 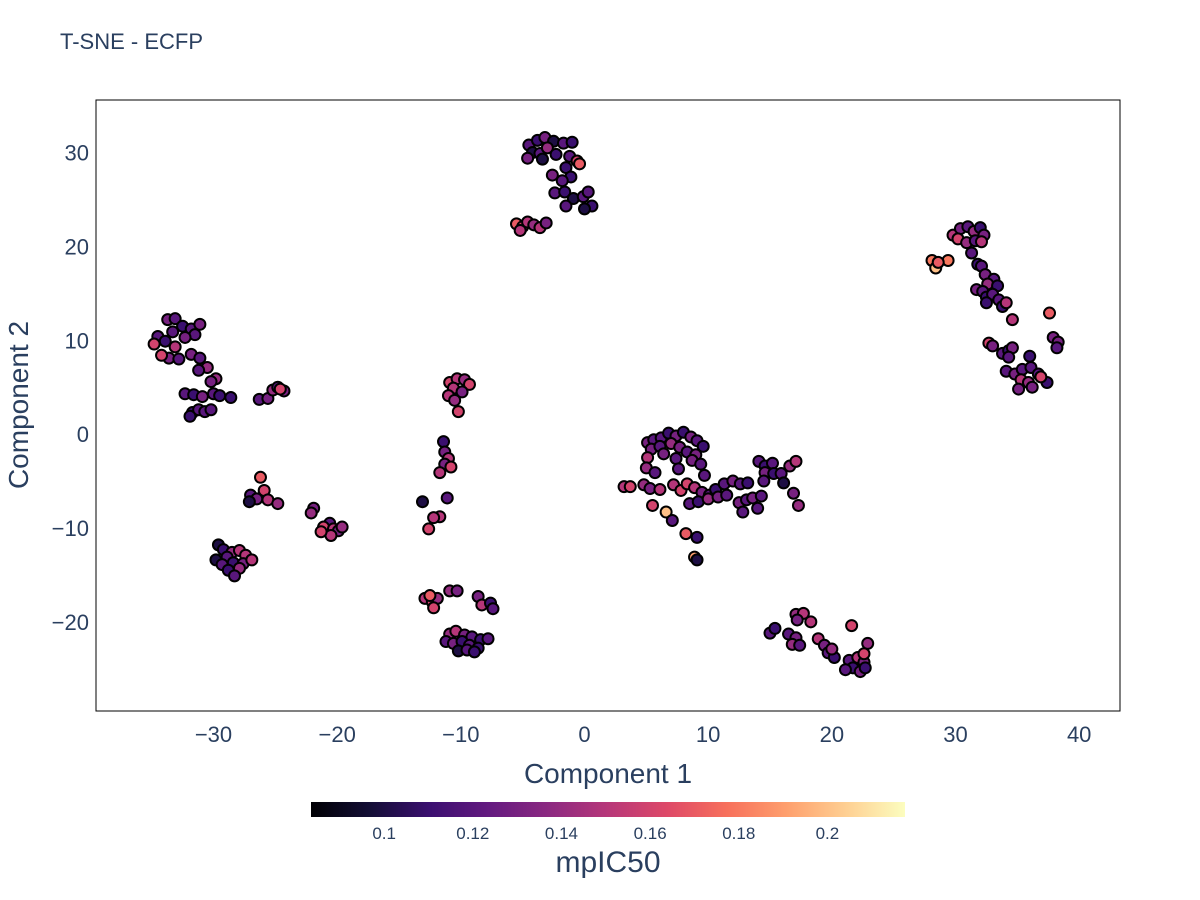 I want to click on colorbar-tick-label: 0.12, so click(x=472, y=833).